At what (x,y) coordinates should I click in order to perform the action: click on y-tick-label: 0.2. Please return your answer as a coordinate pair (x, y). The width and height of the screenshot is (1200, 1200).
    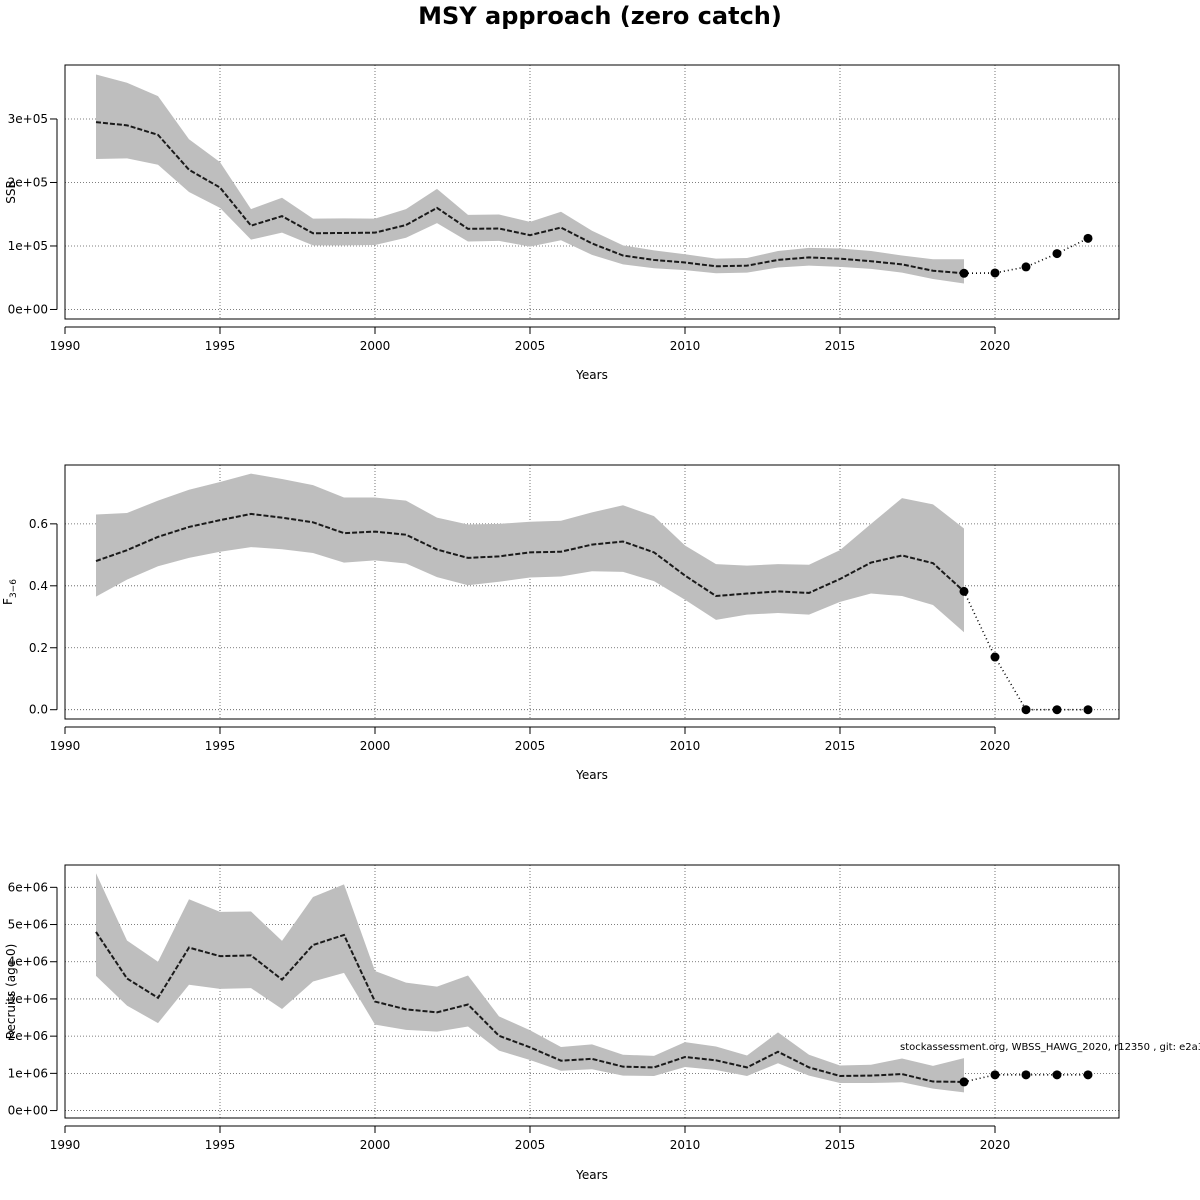
    Looking at the image, I should click on (38, 648).